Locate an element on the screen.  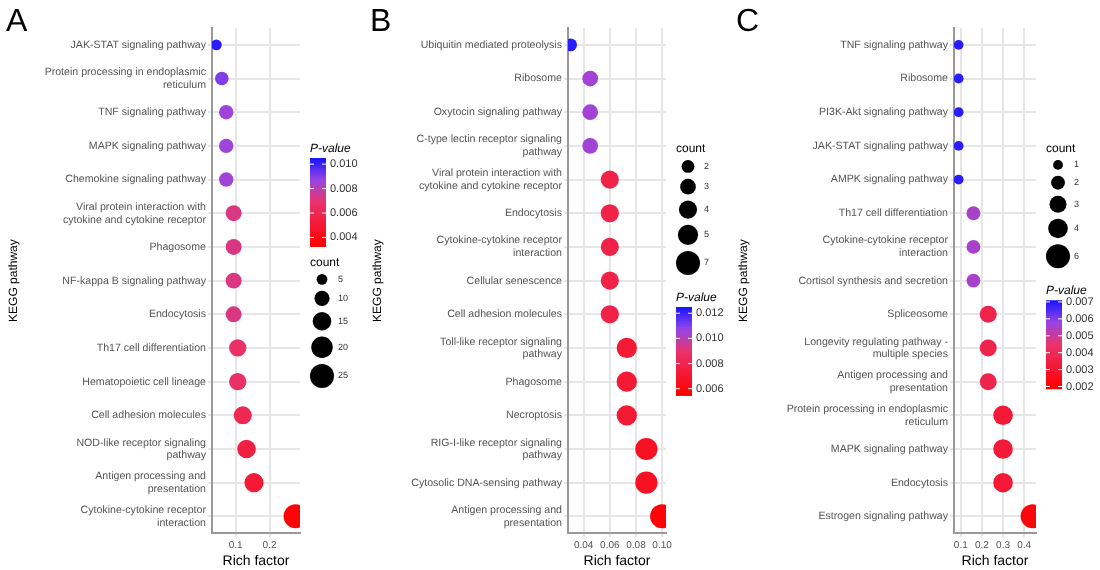
chart-title: C is located at coordinates (748, 21).